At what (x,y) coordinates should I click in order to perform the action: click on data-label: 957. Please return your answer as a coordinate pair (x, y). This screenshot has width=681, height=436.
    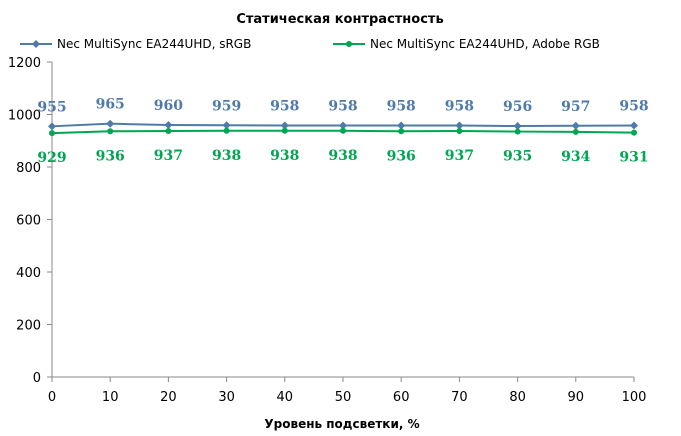
    Looking at the image, I should click on (575, 107).